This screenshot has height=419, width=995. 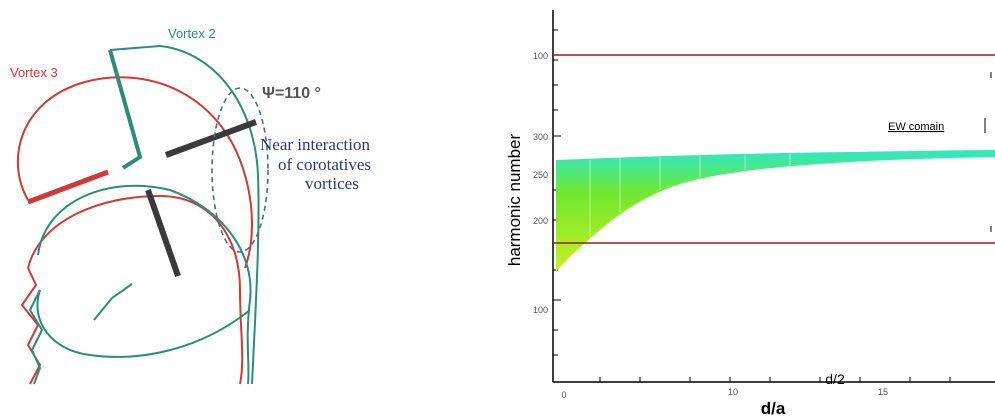 What do you see at coordinates (36, 337) in the screenshot?
I see `vortex2-zigzag` at bounding box center [36, 337].